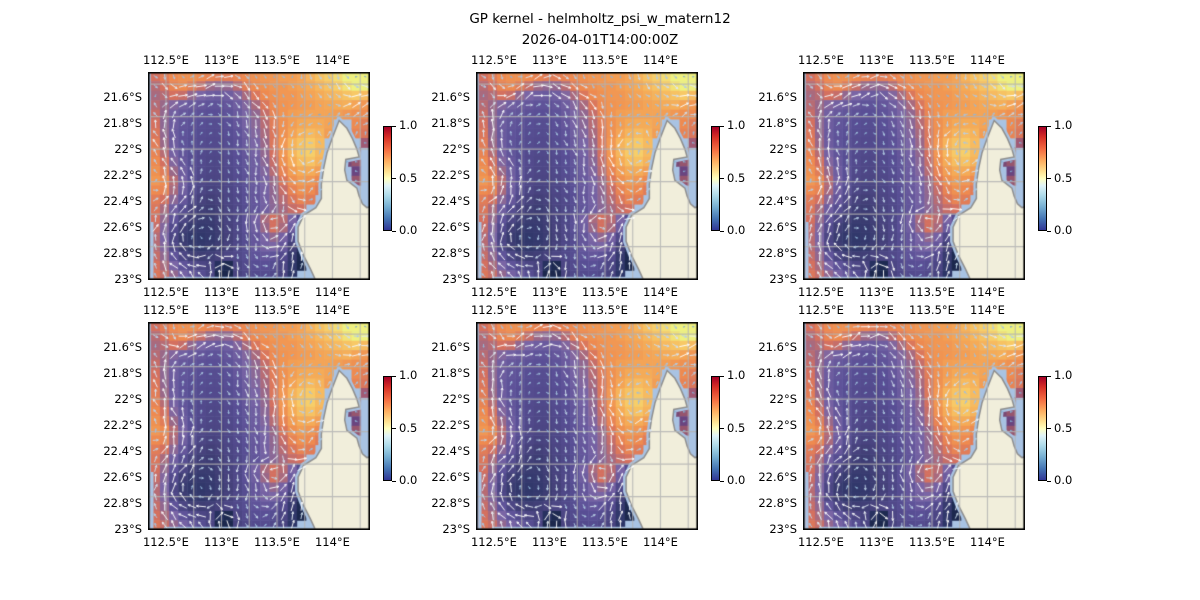 The height and width of the screenshot is (600, 1200). Describe the element at coordinates (600, 19) in the screenshot. I see `figure-title: GP kernel - helmholtz_psi_w_matern12` at that location.